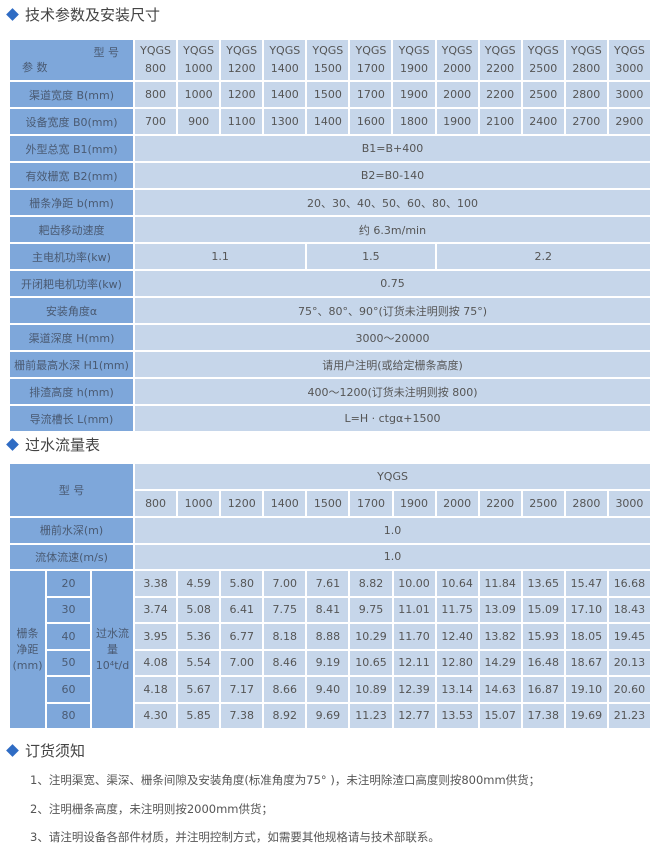  I want to click on table-cell: 8.88, so click(328, 636).